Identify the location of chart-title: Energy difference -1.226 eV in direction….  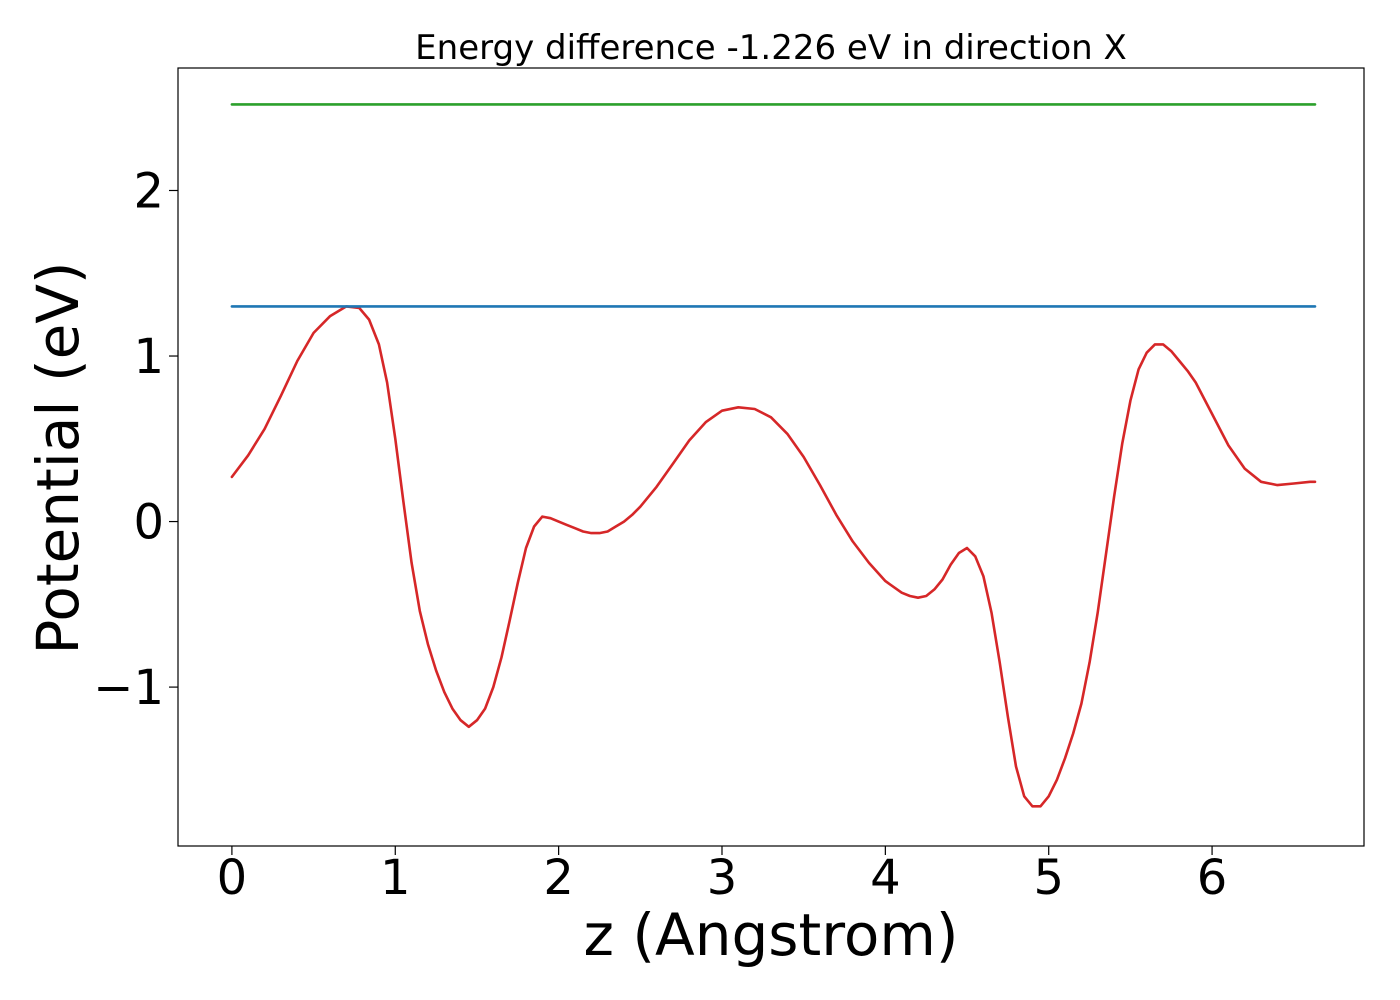
(771, 48).